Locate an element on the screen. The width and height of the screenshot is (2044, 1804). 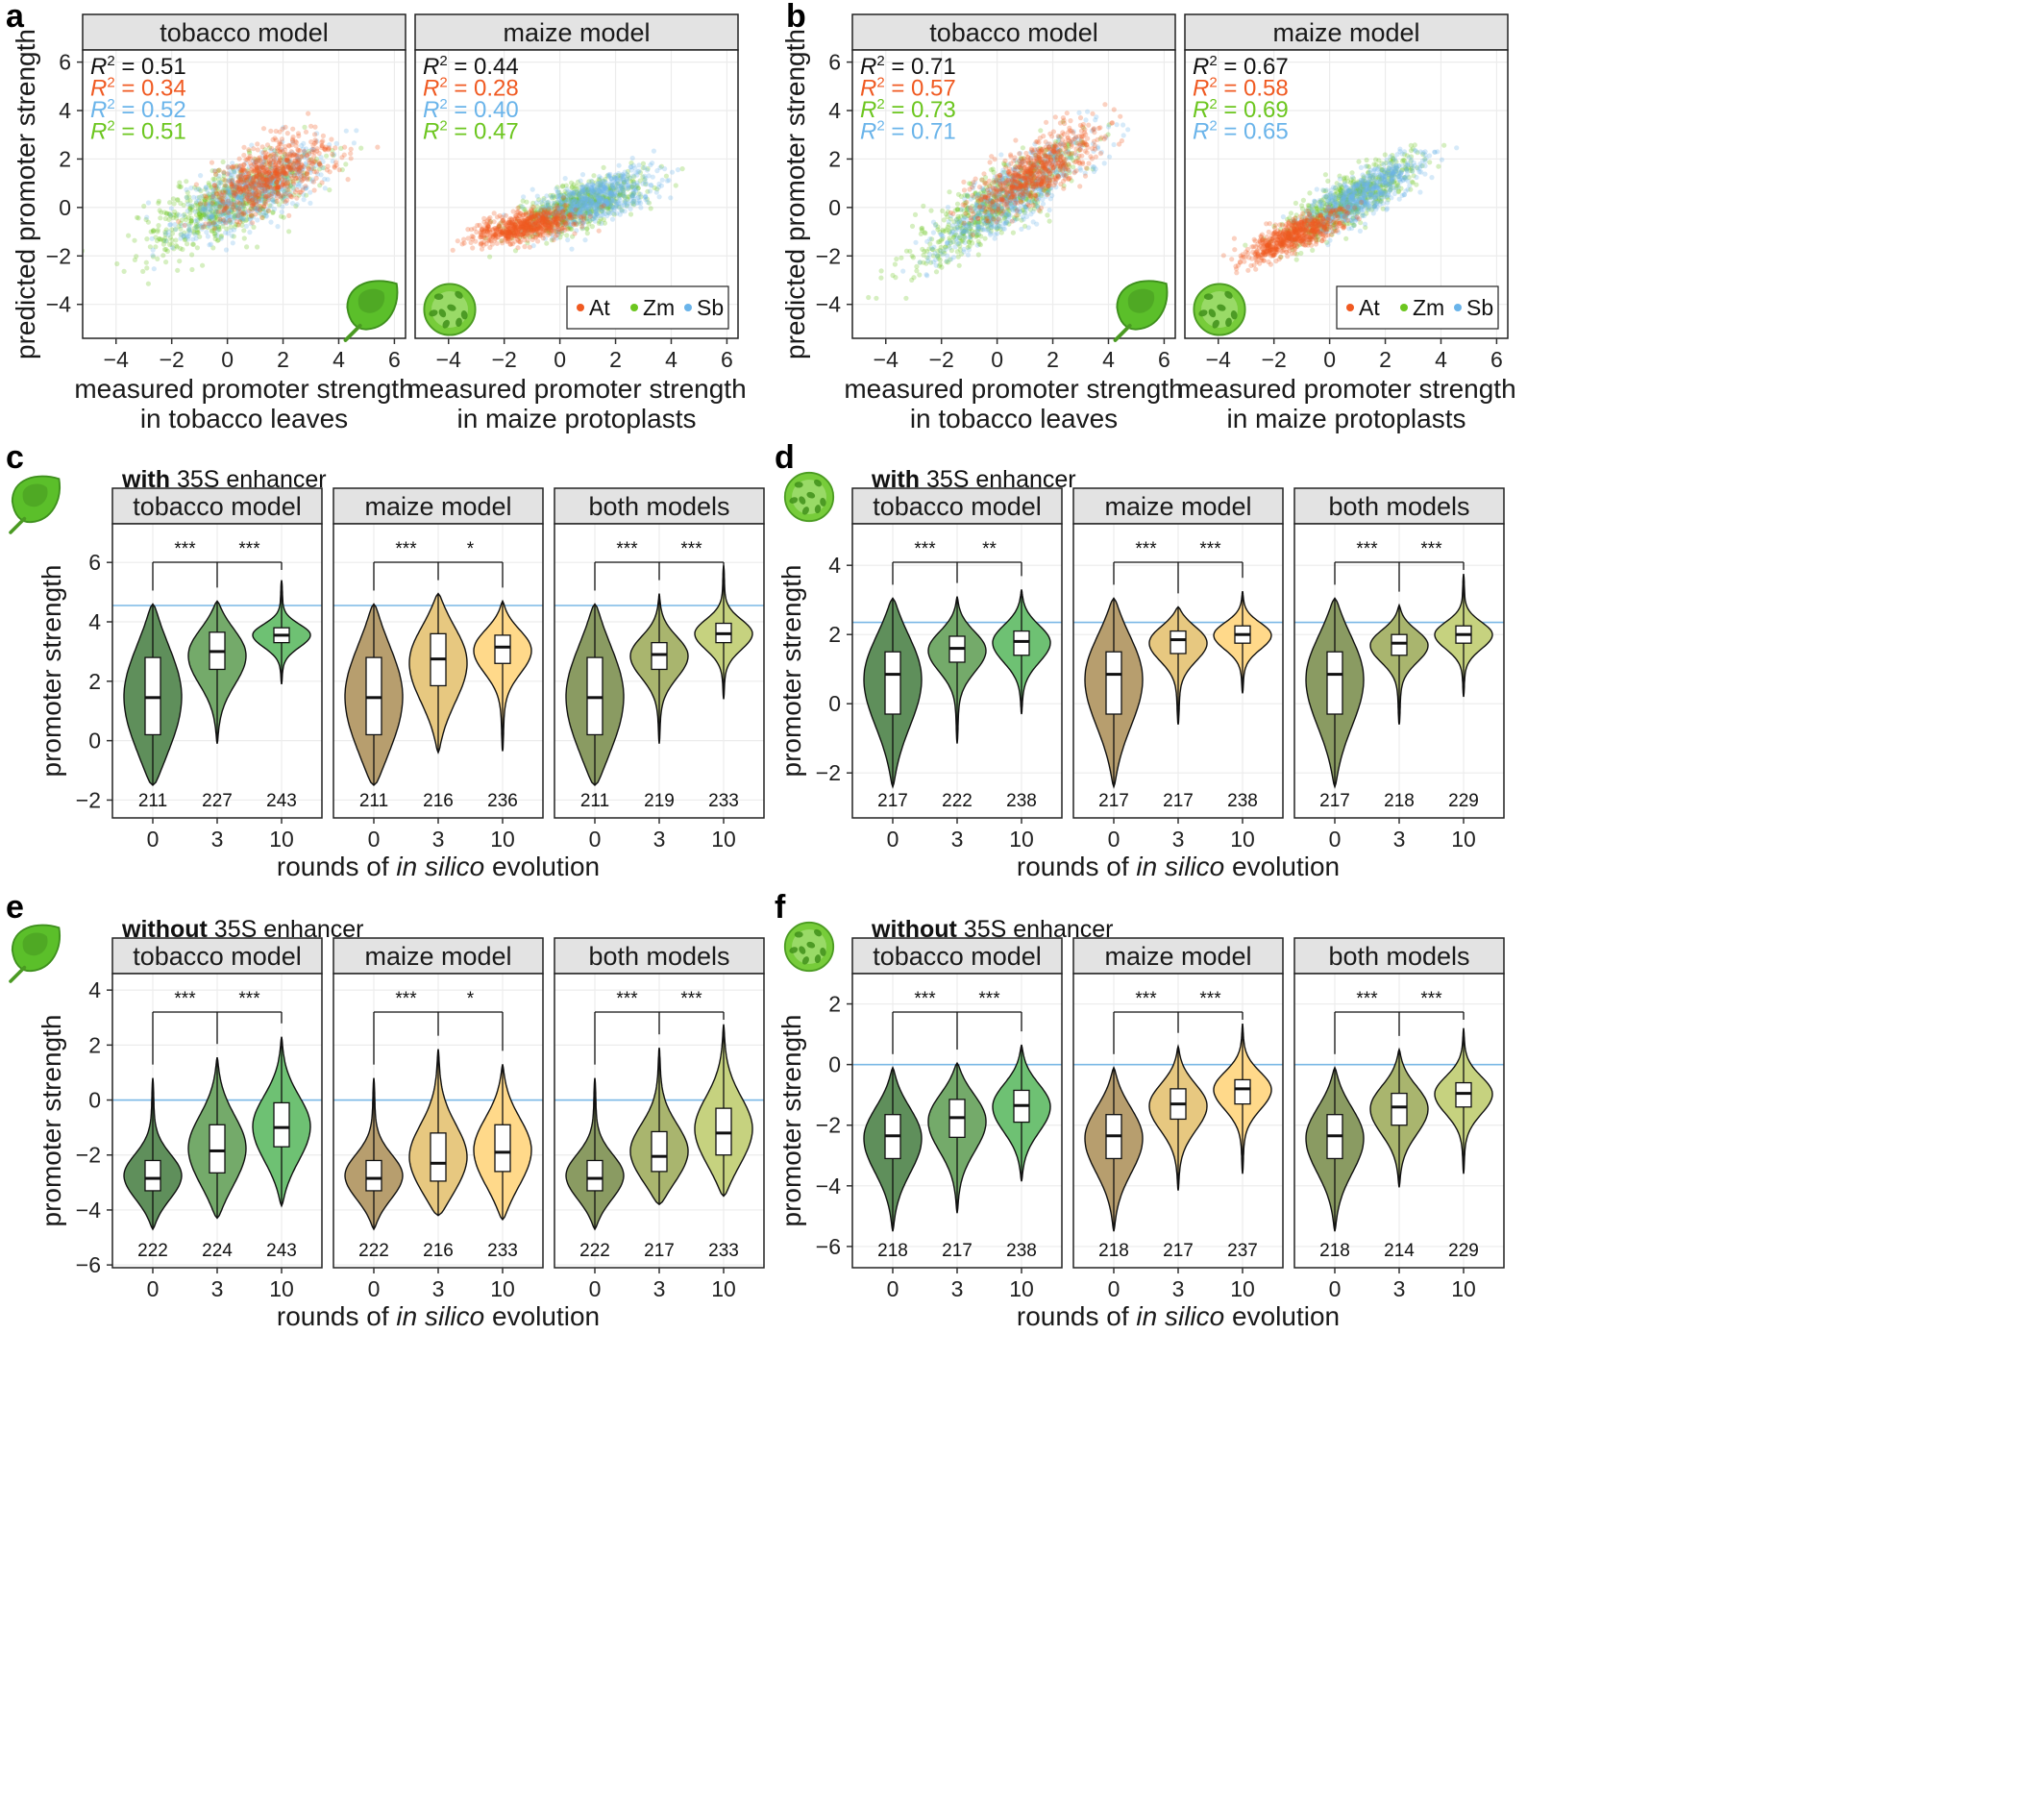
chloroplast is located at coordinates (438, 297).